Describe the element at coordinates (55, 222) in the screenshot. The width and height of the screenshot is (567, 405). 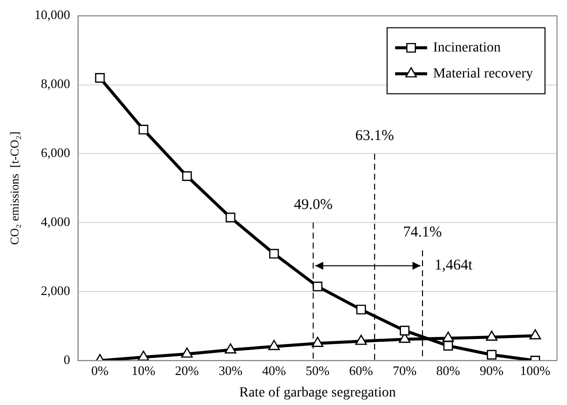
I see `y-tick-label: 4,000` at that location.